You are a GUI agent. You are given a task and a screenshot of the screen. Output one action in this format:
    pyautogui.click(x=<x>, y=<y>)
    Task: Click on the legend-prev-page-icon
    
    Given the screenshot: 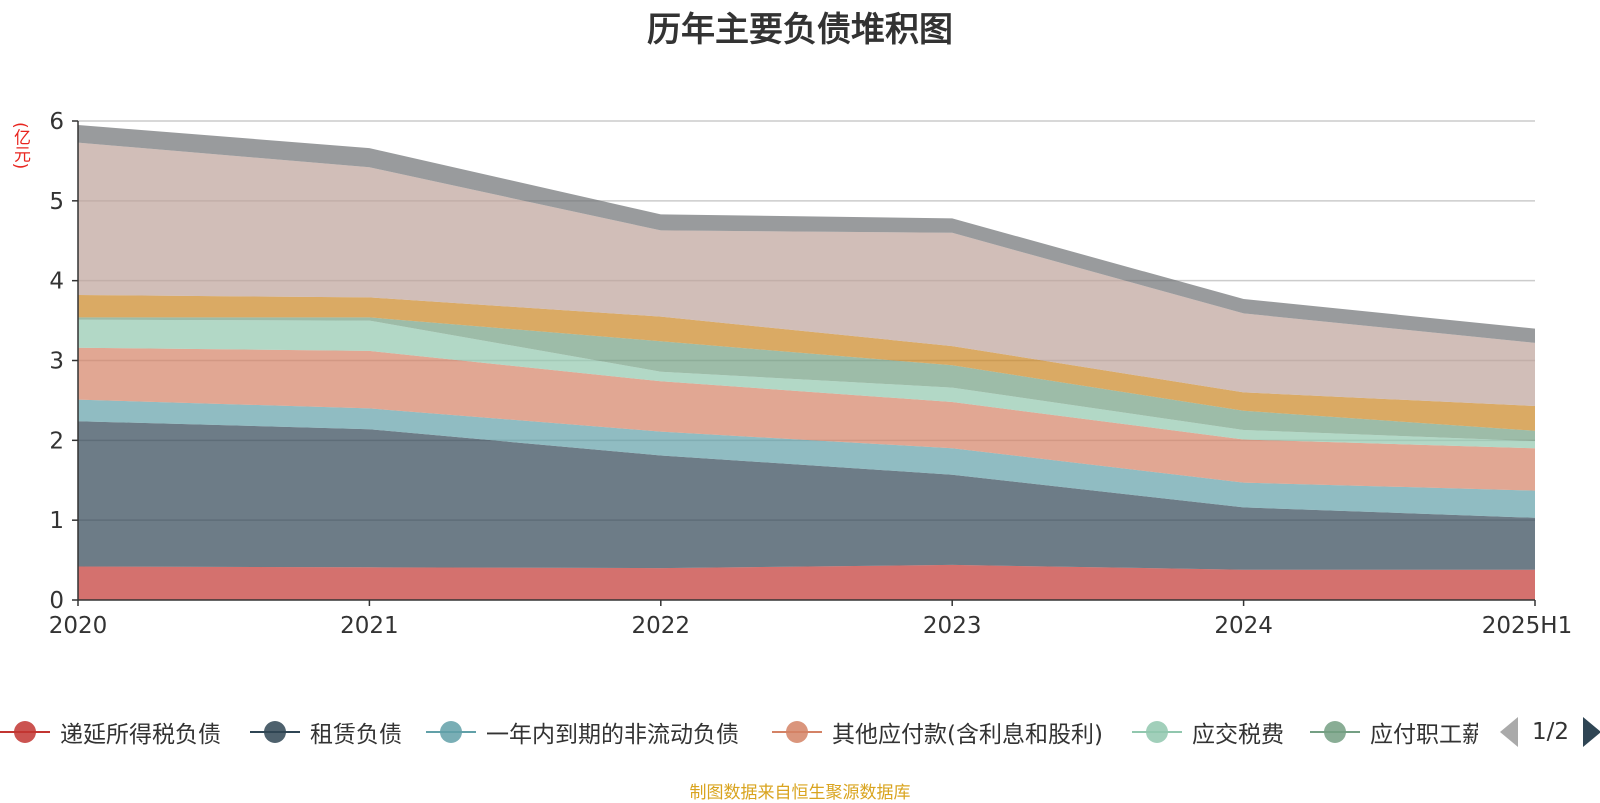 What is the action you would take?
    pyautogui.click(x=1509, y=732)
    